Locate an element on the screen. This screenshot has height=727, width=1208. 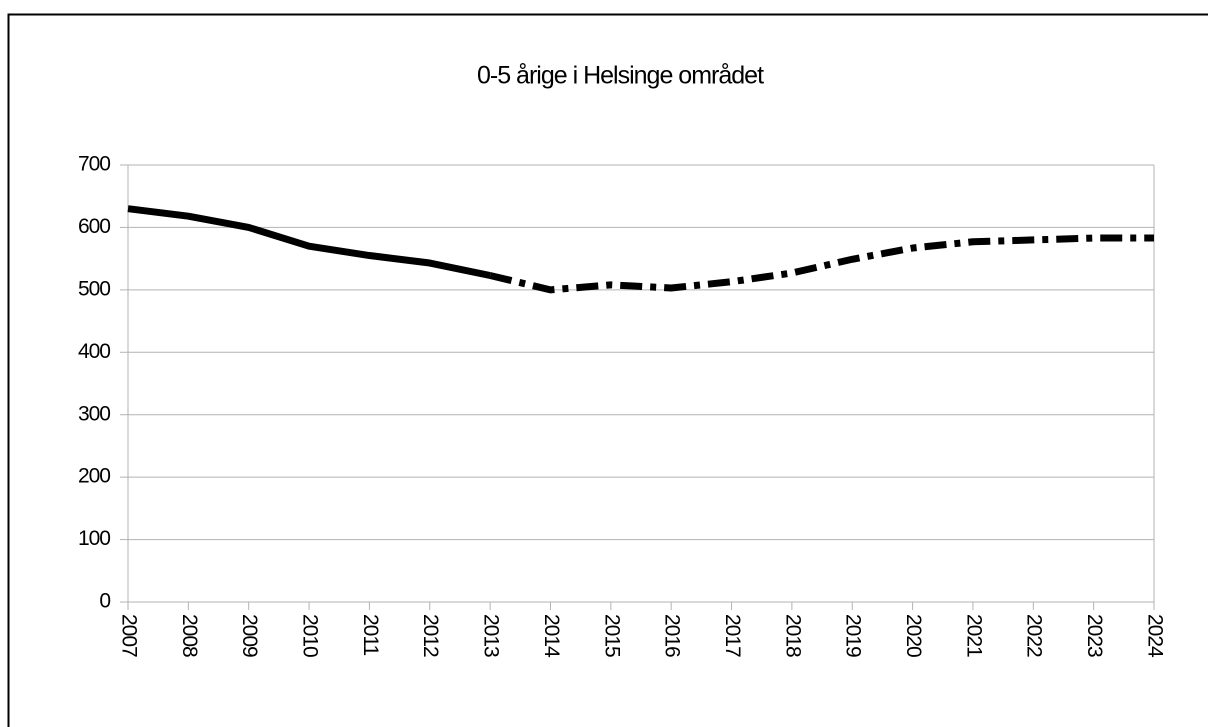
x-tick-label: 2008 is located at coordinates (189, 635).